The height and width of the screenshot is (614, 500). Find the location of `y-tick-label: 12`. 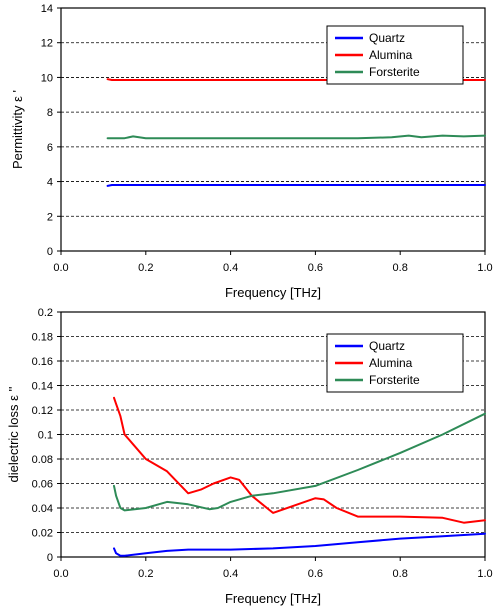

y-tick-label: 12 is located at coordinates (47, 44).